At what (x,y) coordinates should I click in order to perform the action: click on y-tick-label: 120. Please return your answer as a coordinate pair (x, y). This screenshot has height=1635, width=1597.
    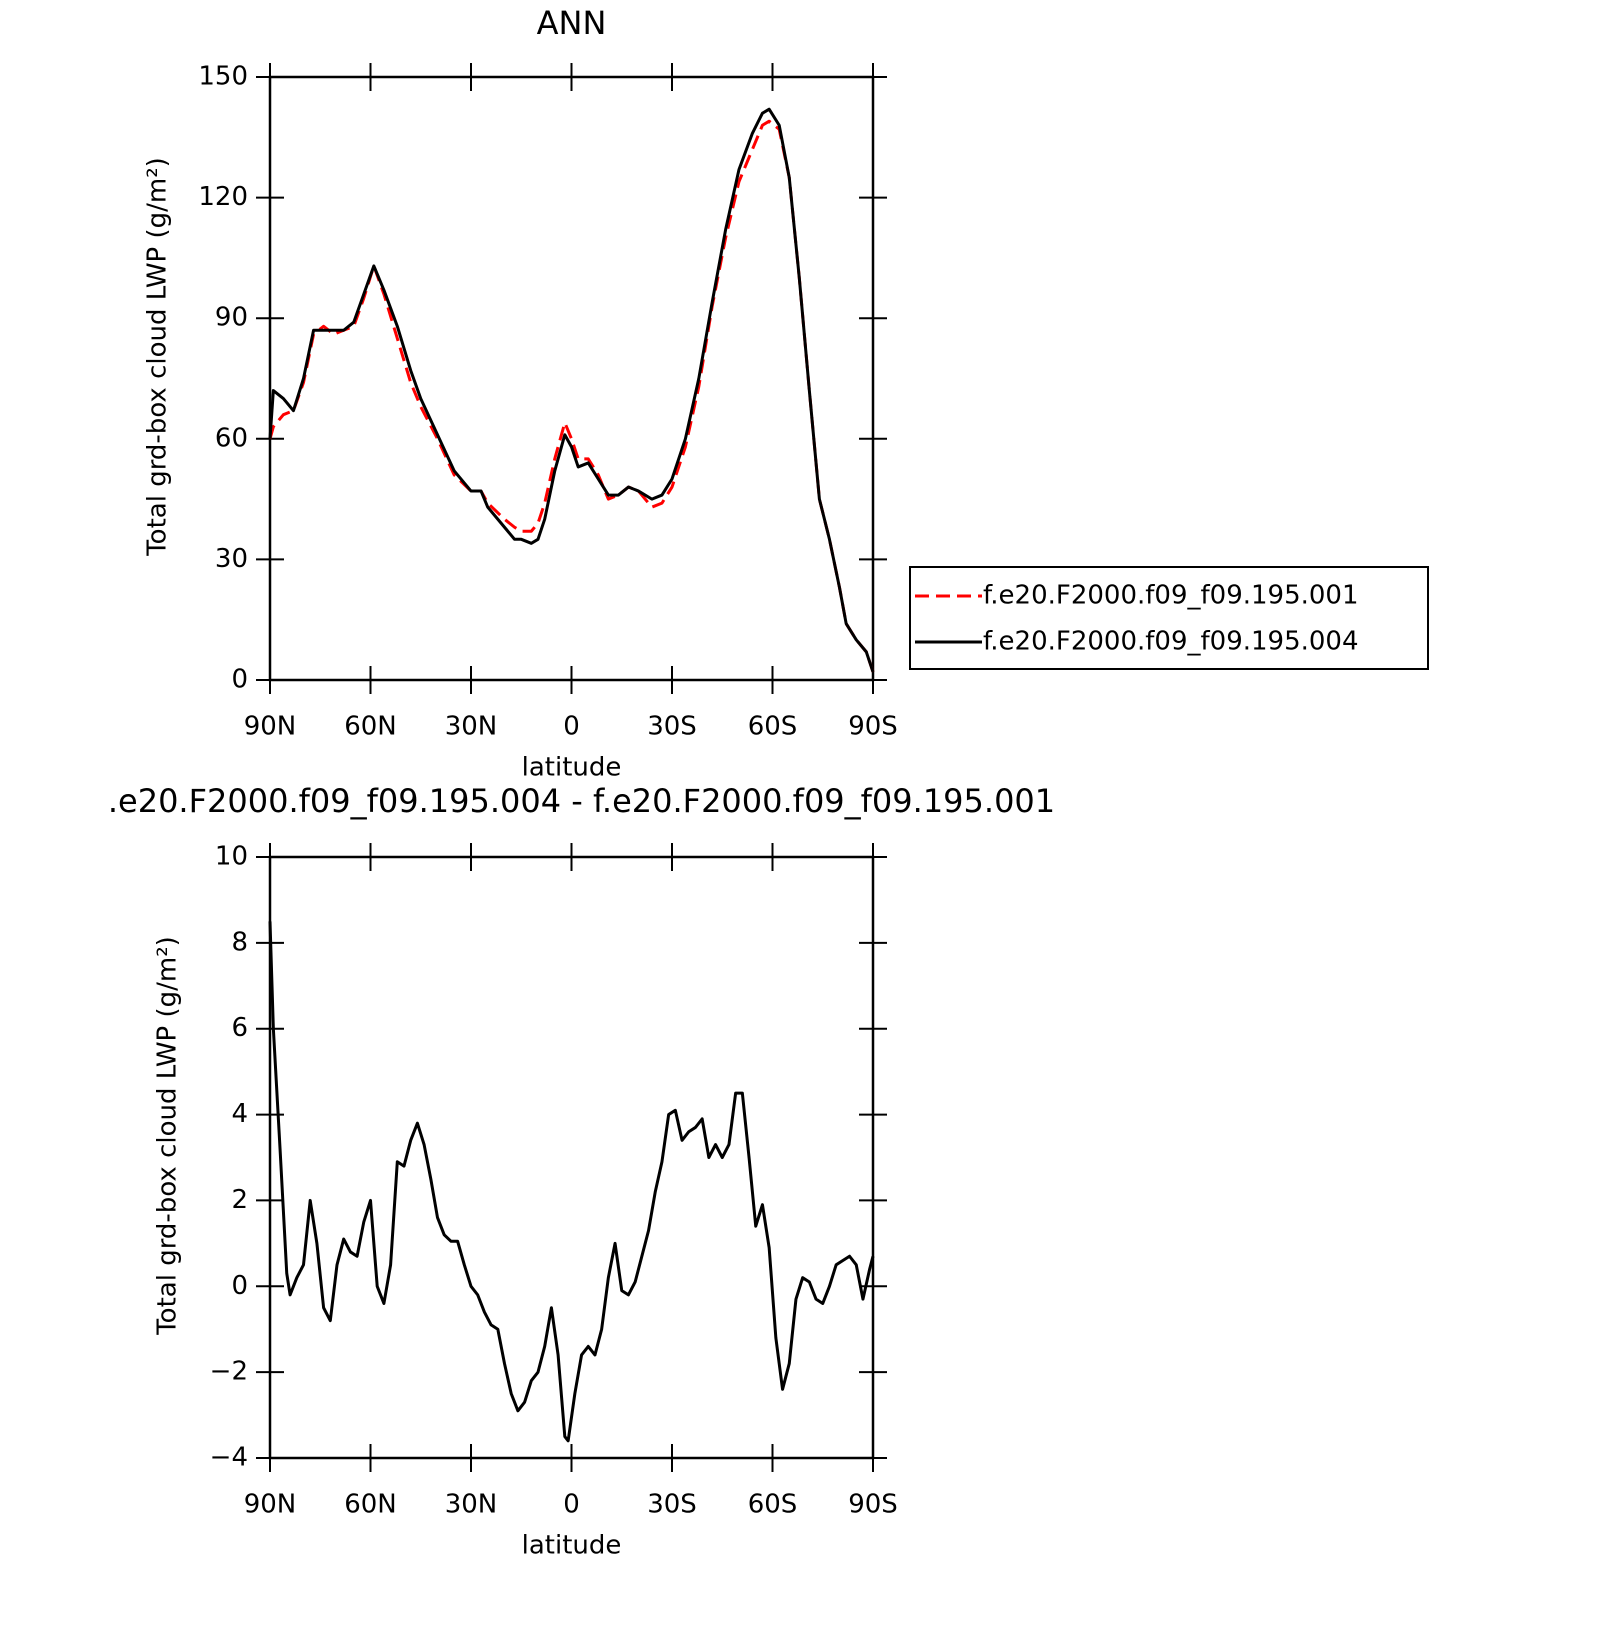
    Looking at the image, I should click on (223, 197).